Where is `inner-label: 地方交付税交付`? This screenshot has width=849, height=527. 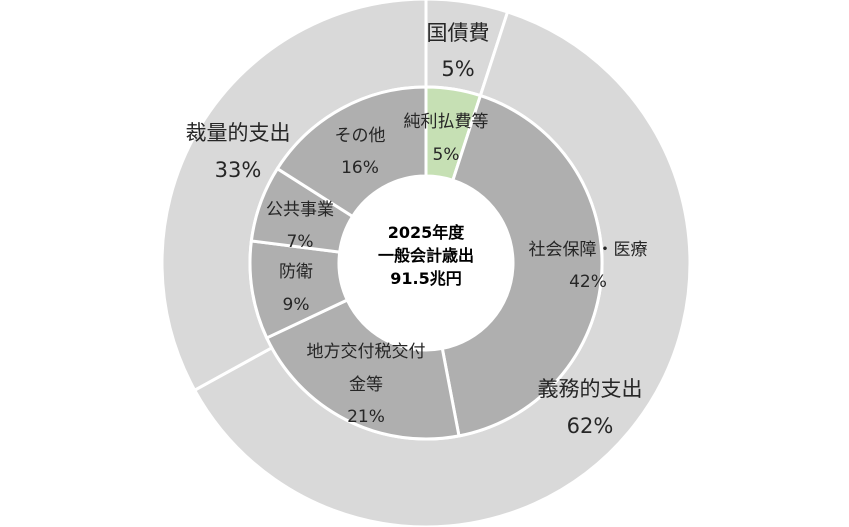 inner-label: 地方交付税交付 is located at coordinates (366, 352).